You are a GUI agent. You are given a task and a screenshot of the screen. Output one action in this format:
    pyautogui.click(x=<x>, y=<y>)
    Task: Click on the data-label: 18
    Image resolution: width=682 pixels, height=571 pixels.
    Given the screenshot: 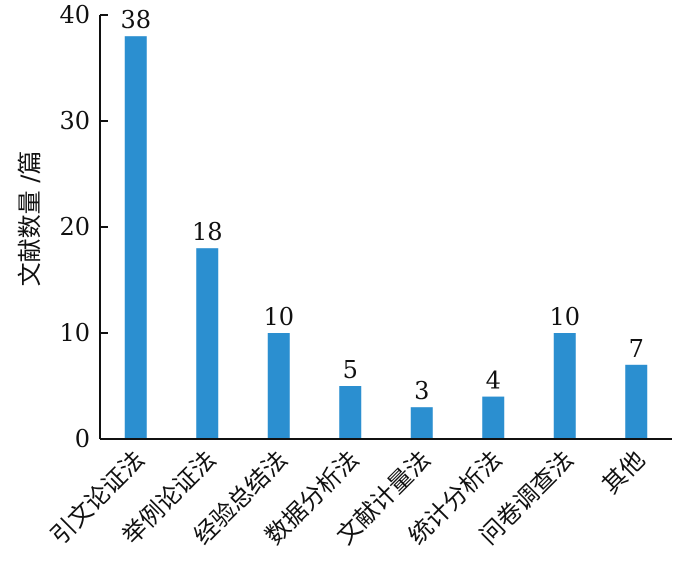 What is the action you would take?
    pyautogui.click(x=207, y=232)
    